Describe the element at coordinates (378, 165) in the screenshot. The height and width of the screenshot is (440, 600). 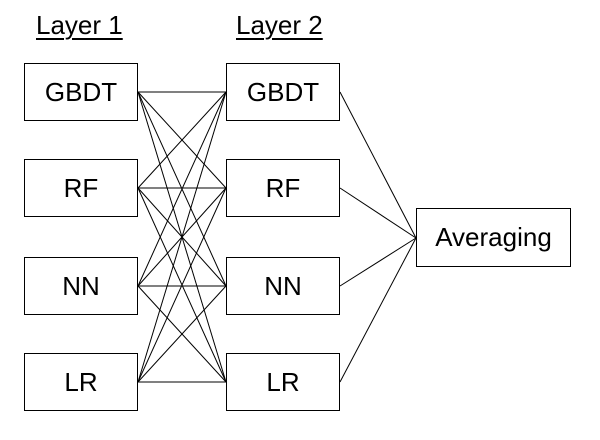
I see `edge-l2-gbdt-to-averaging` at that location.